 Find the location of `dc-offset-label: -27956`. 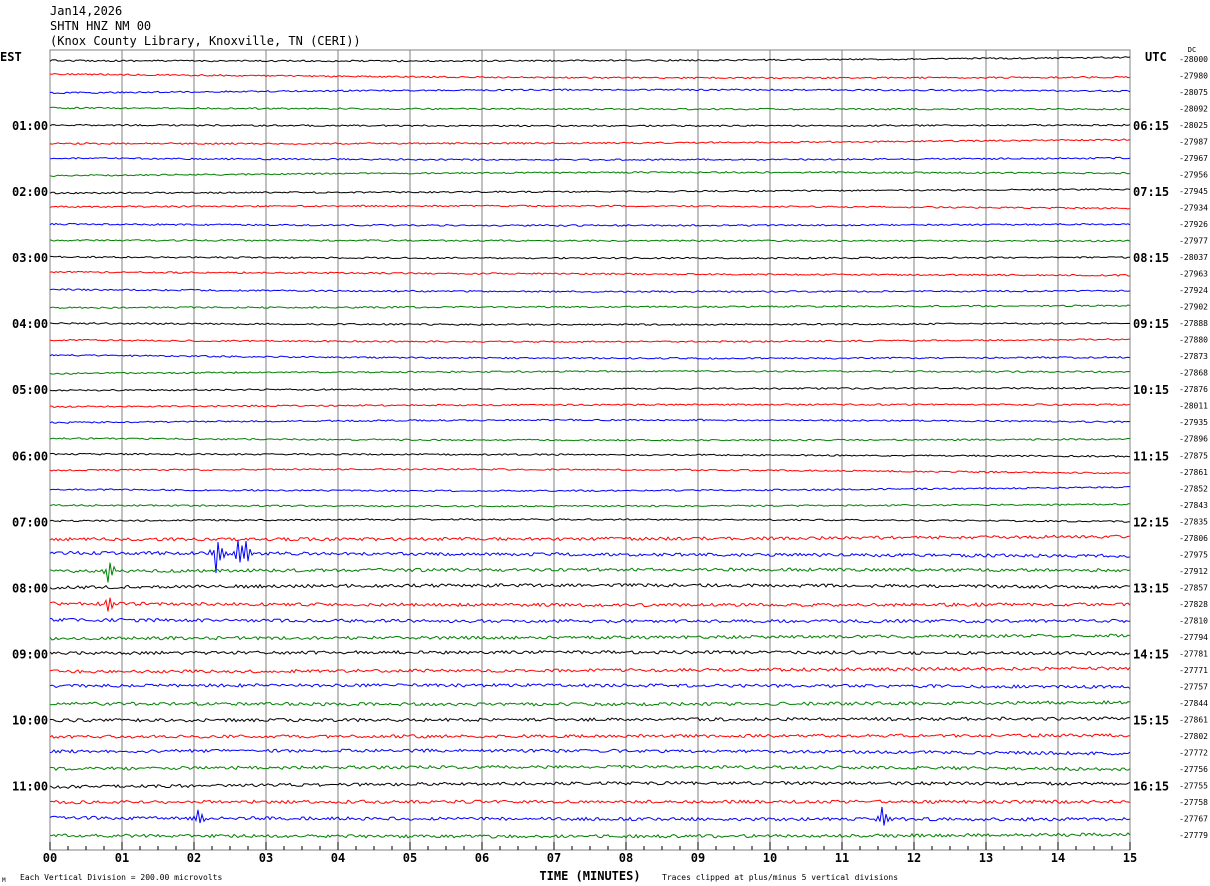

dc-offset-label: -27956 is located at coordinates (1193, 175).